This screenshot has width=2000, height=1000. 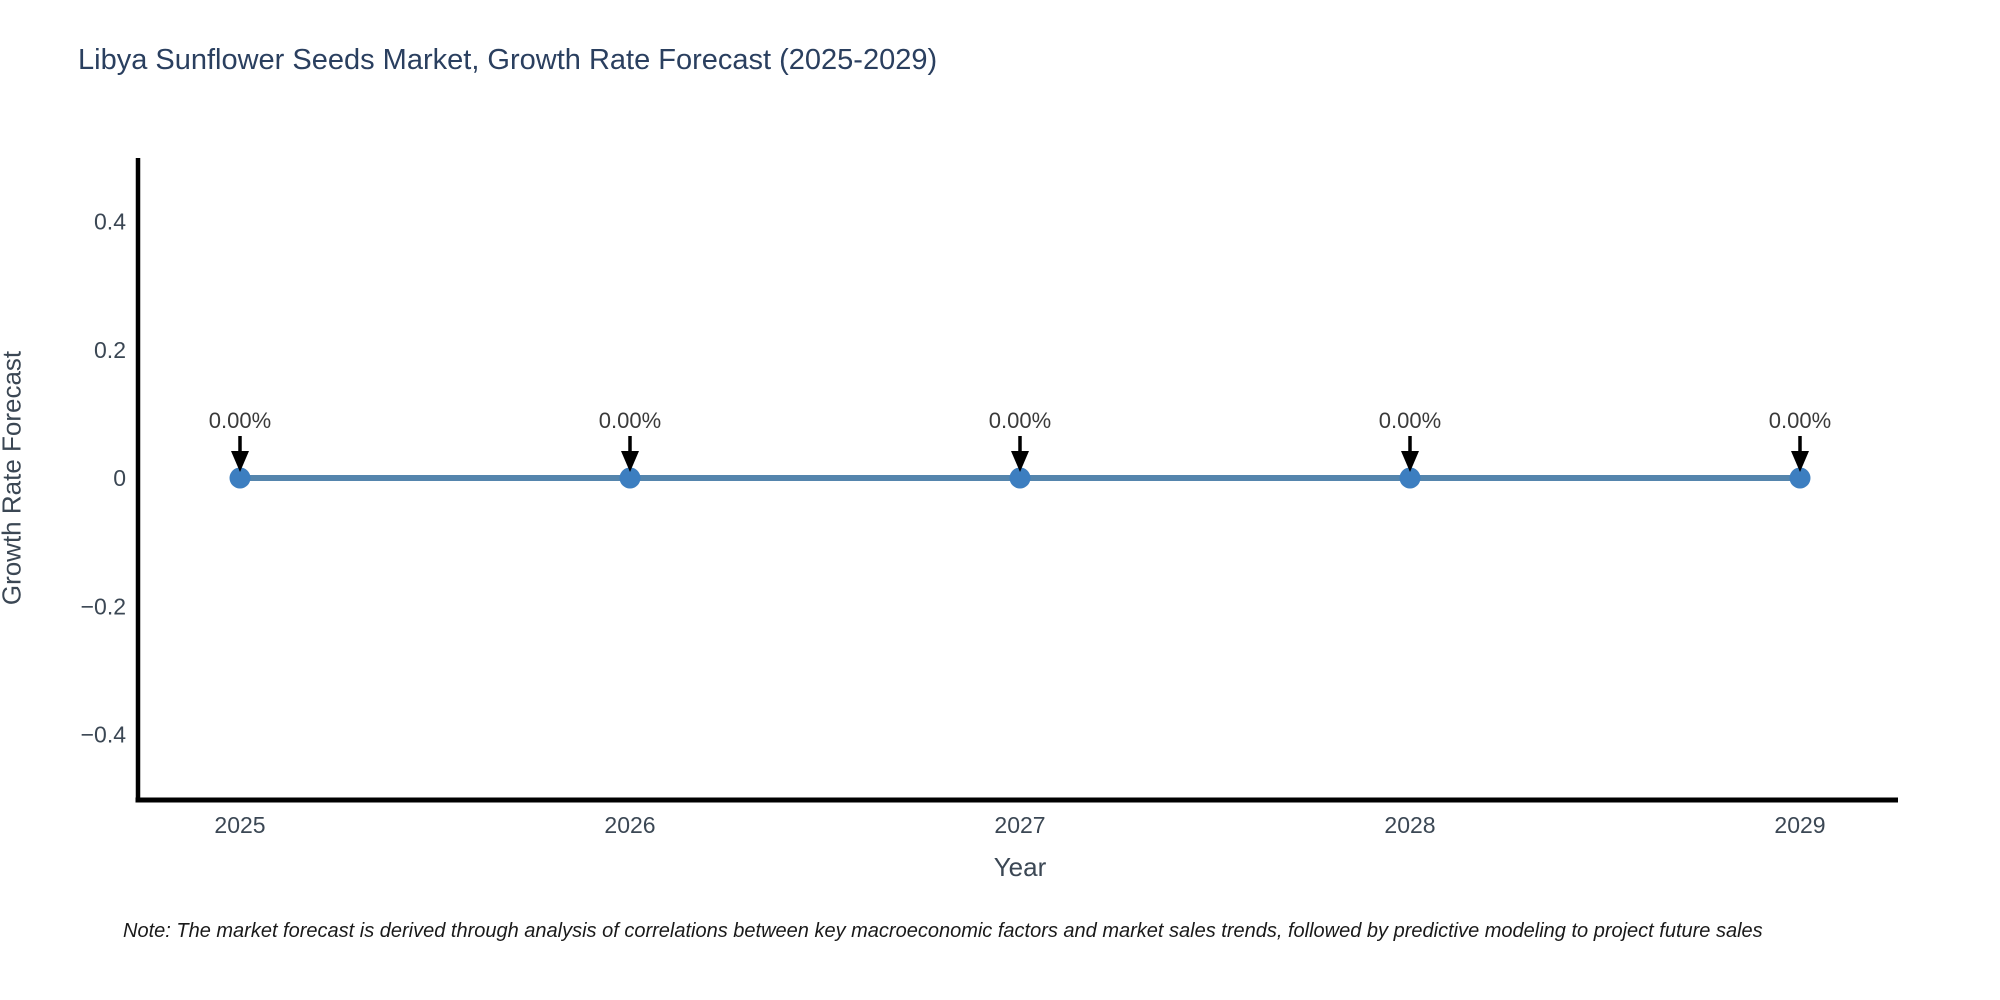 I want to click on y-tick-label: 0.2, so click(x=110, y=350).